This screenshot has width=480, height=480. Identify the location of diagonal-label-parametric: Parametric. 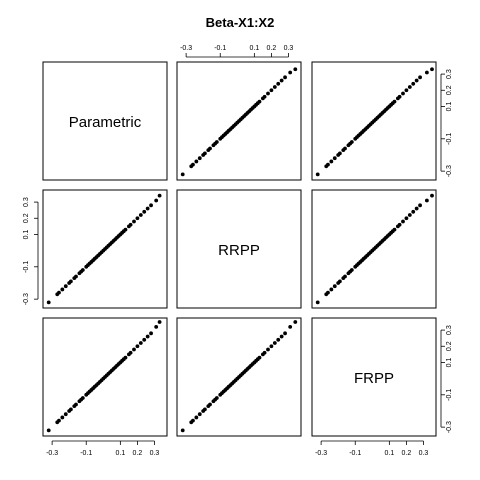
(105, 122).